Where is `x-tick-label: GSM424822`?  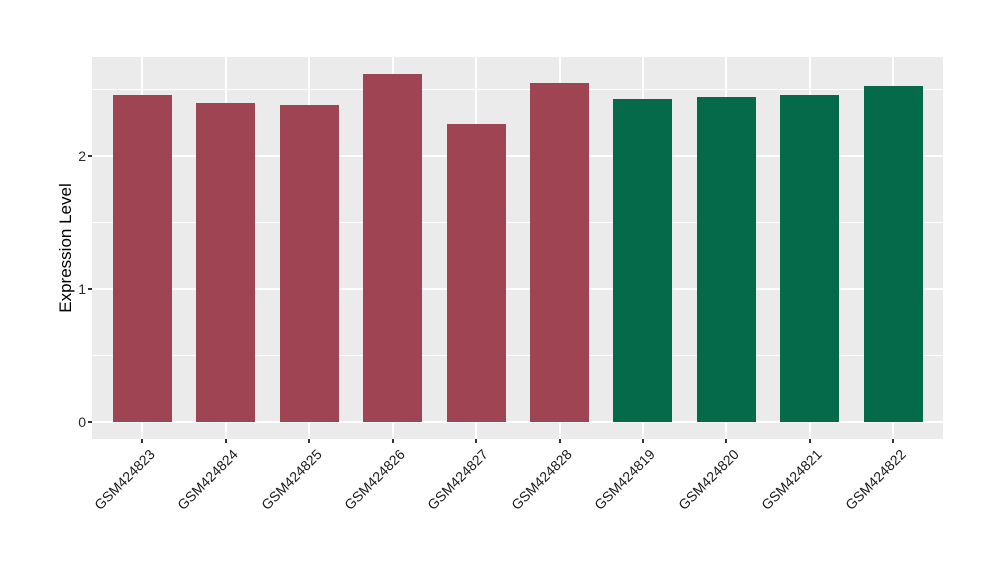 x-tick-label: GSM424822 is located at coordinates (875, 479).